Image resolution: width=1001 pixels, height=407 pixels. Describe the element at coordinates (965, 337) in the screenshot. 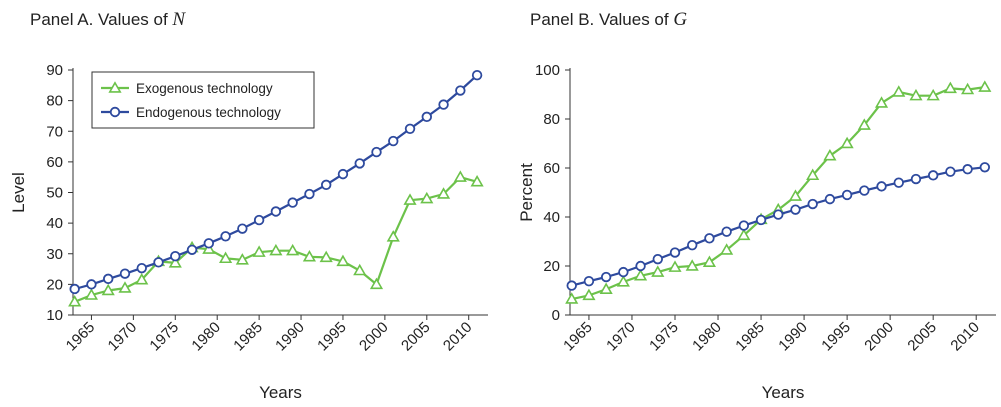

I see `x-tick-label: 2010` at that location.